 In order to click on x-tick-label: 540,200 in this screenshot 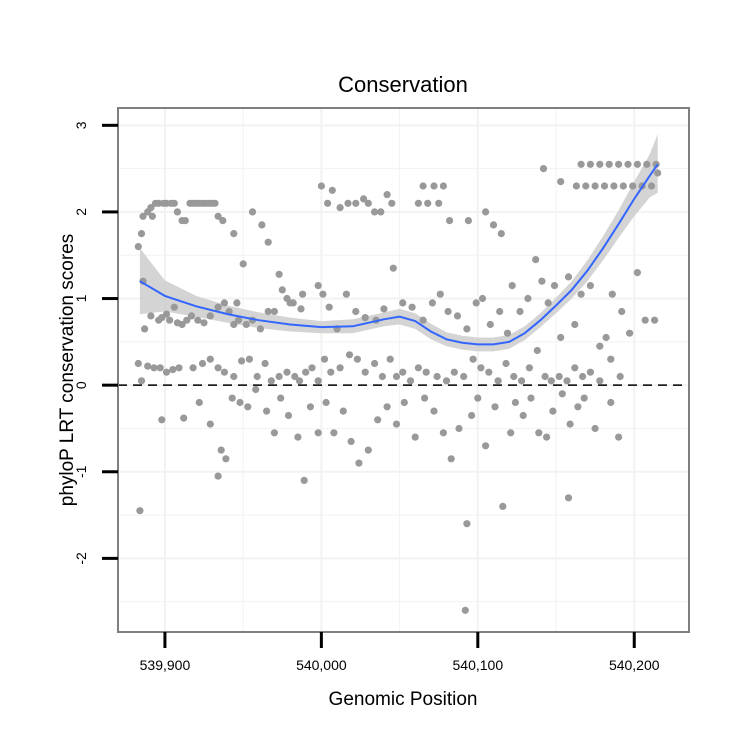, I will do `click(634, 665)`.